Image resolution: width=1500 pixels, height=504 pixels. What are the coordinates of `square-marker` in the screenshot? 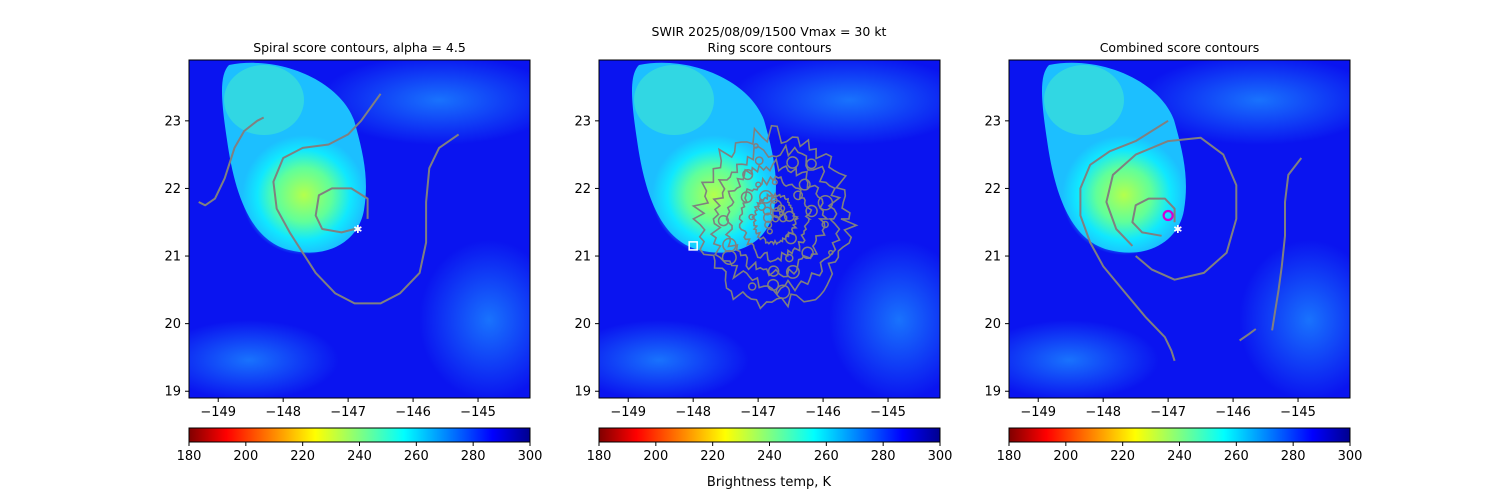 It's located at (693, 246).